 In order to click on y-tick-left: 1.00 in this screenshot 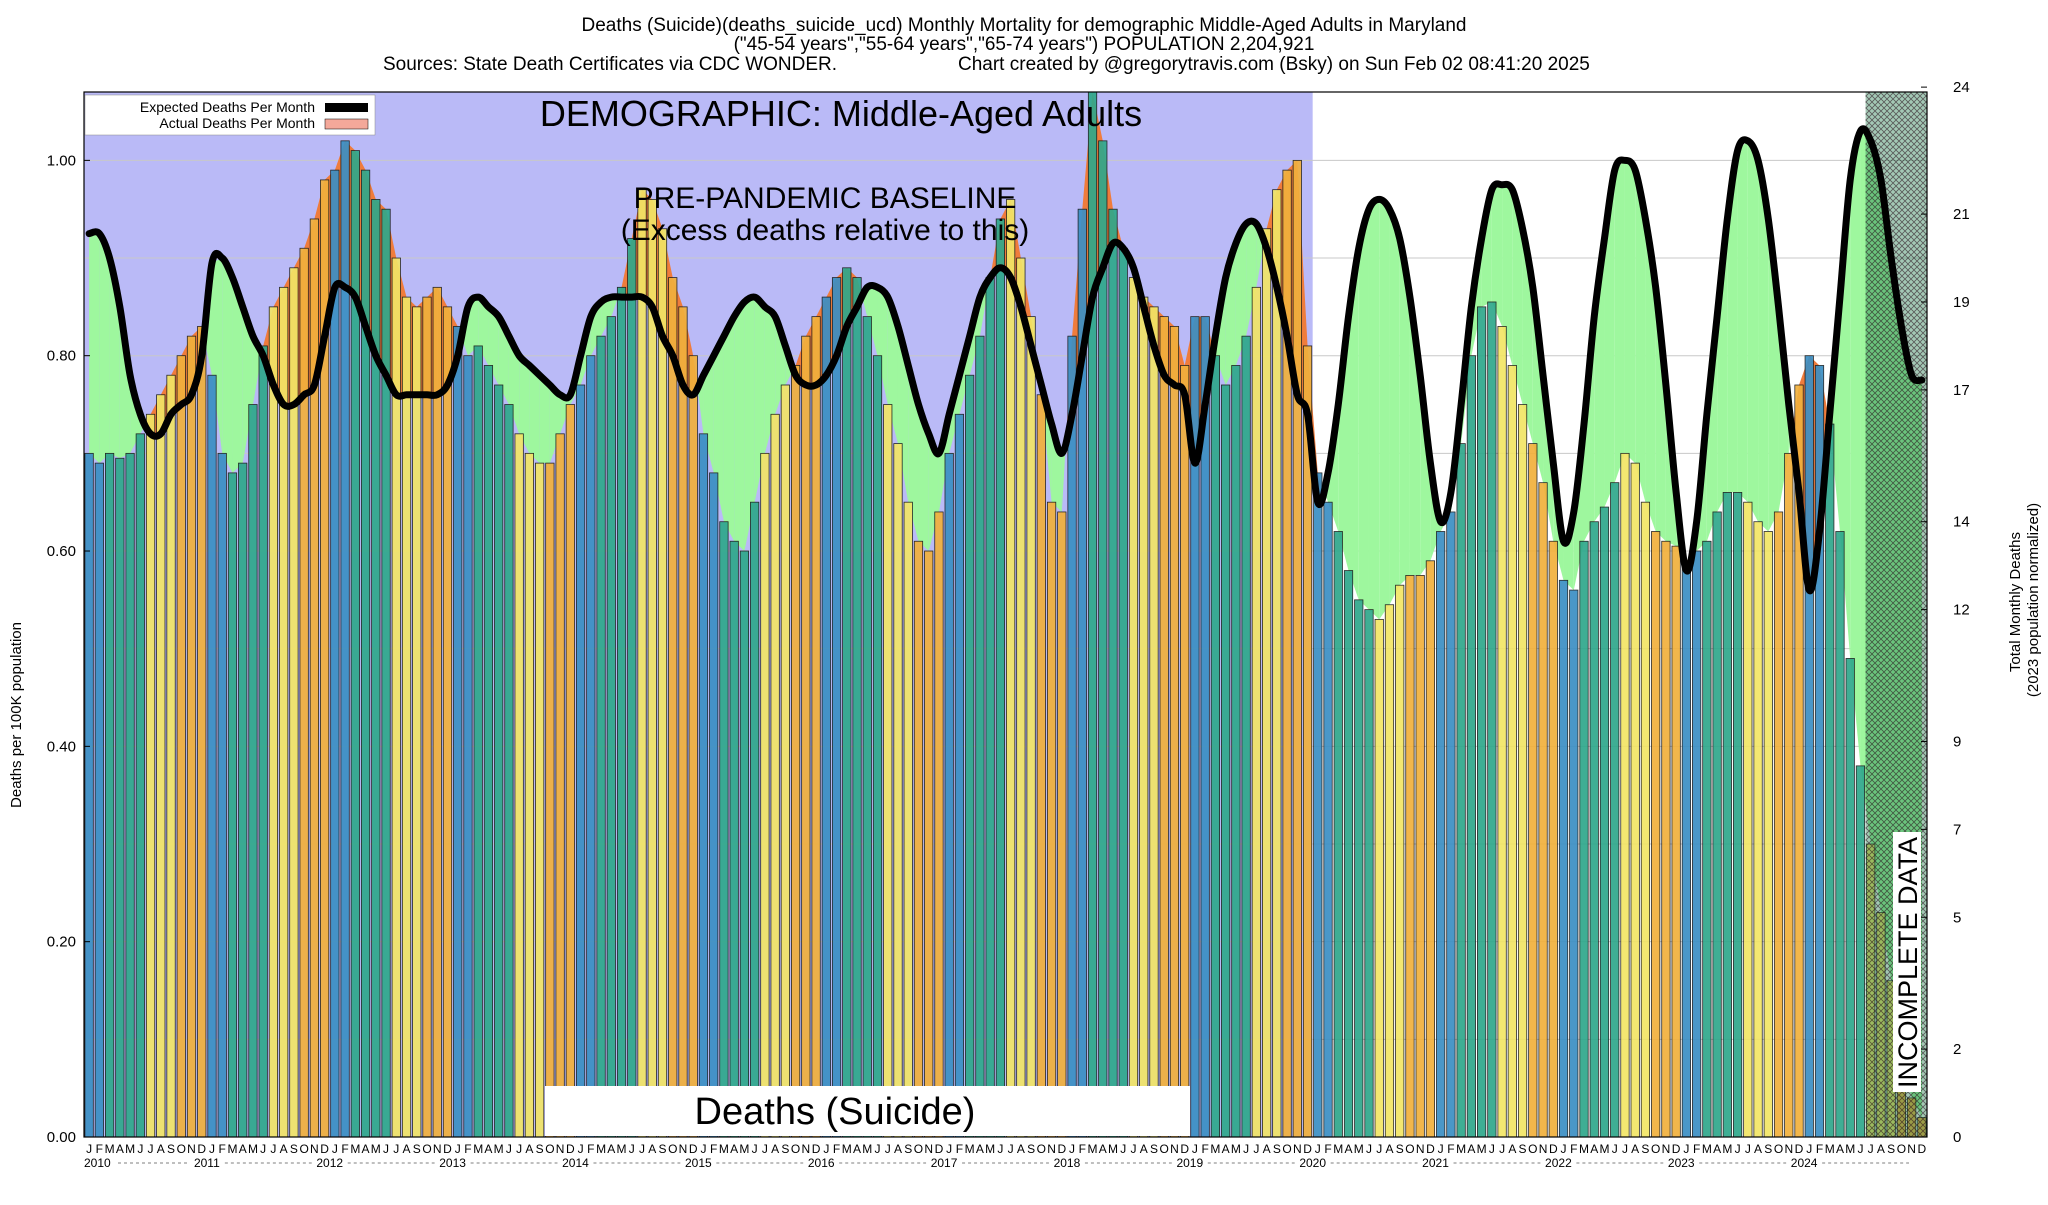, I will do `click(61, 160)`.